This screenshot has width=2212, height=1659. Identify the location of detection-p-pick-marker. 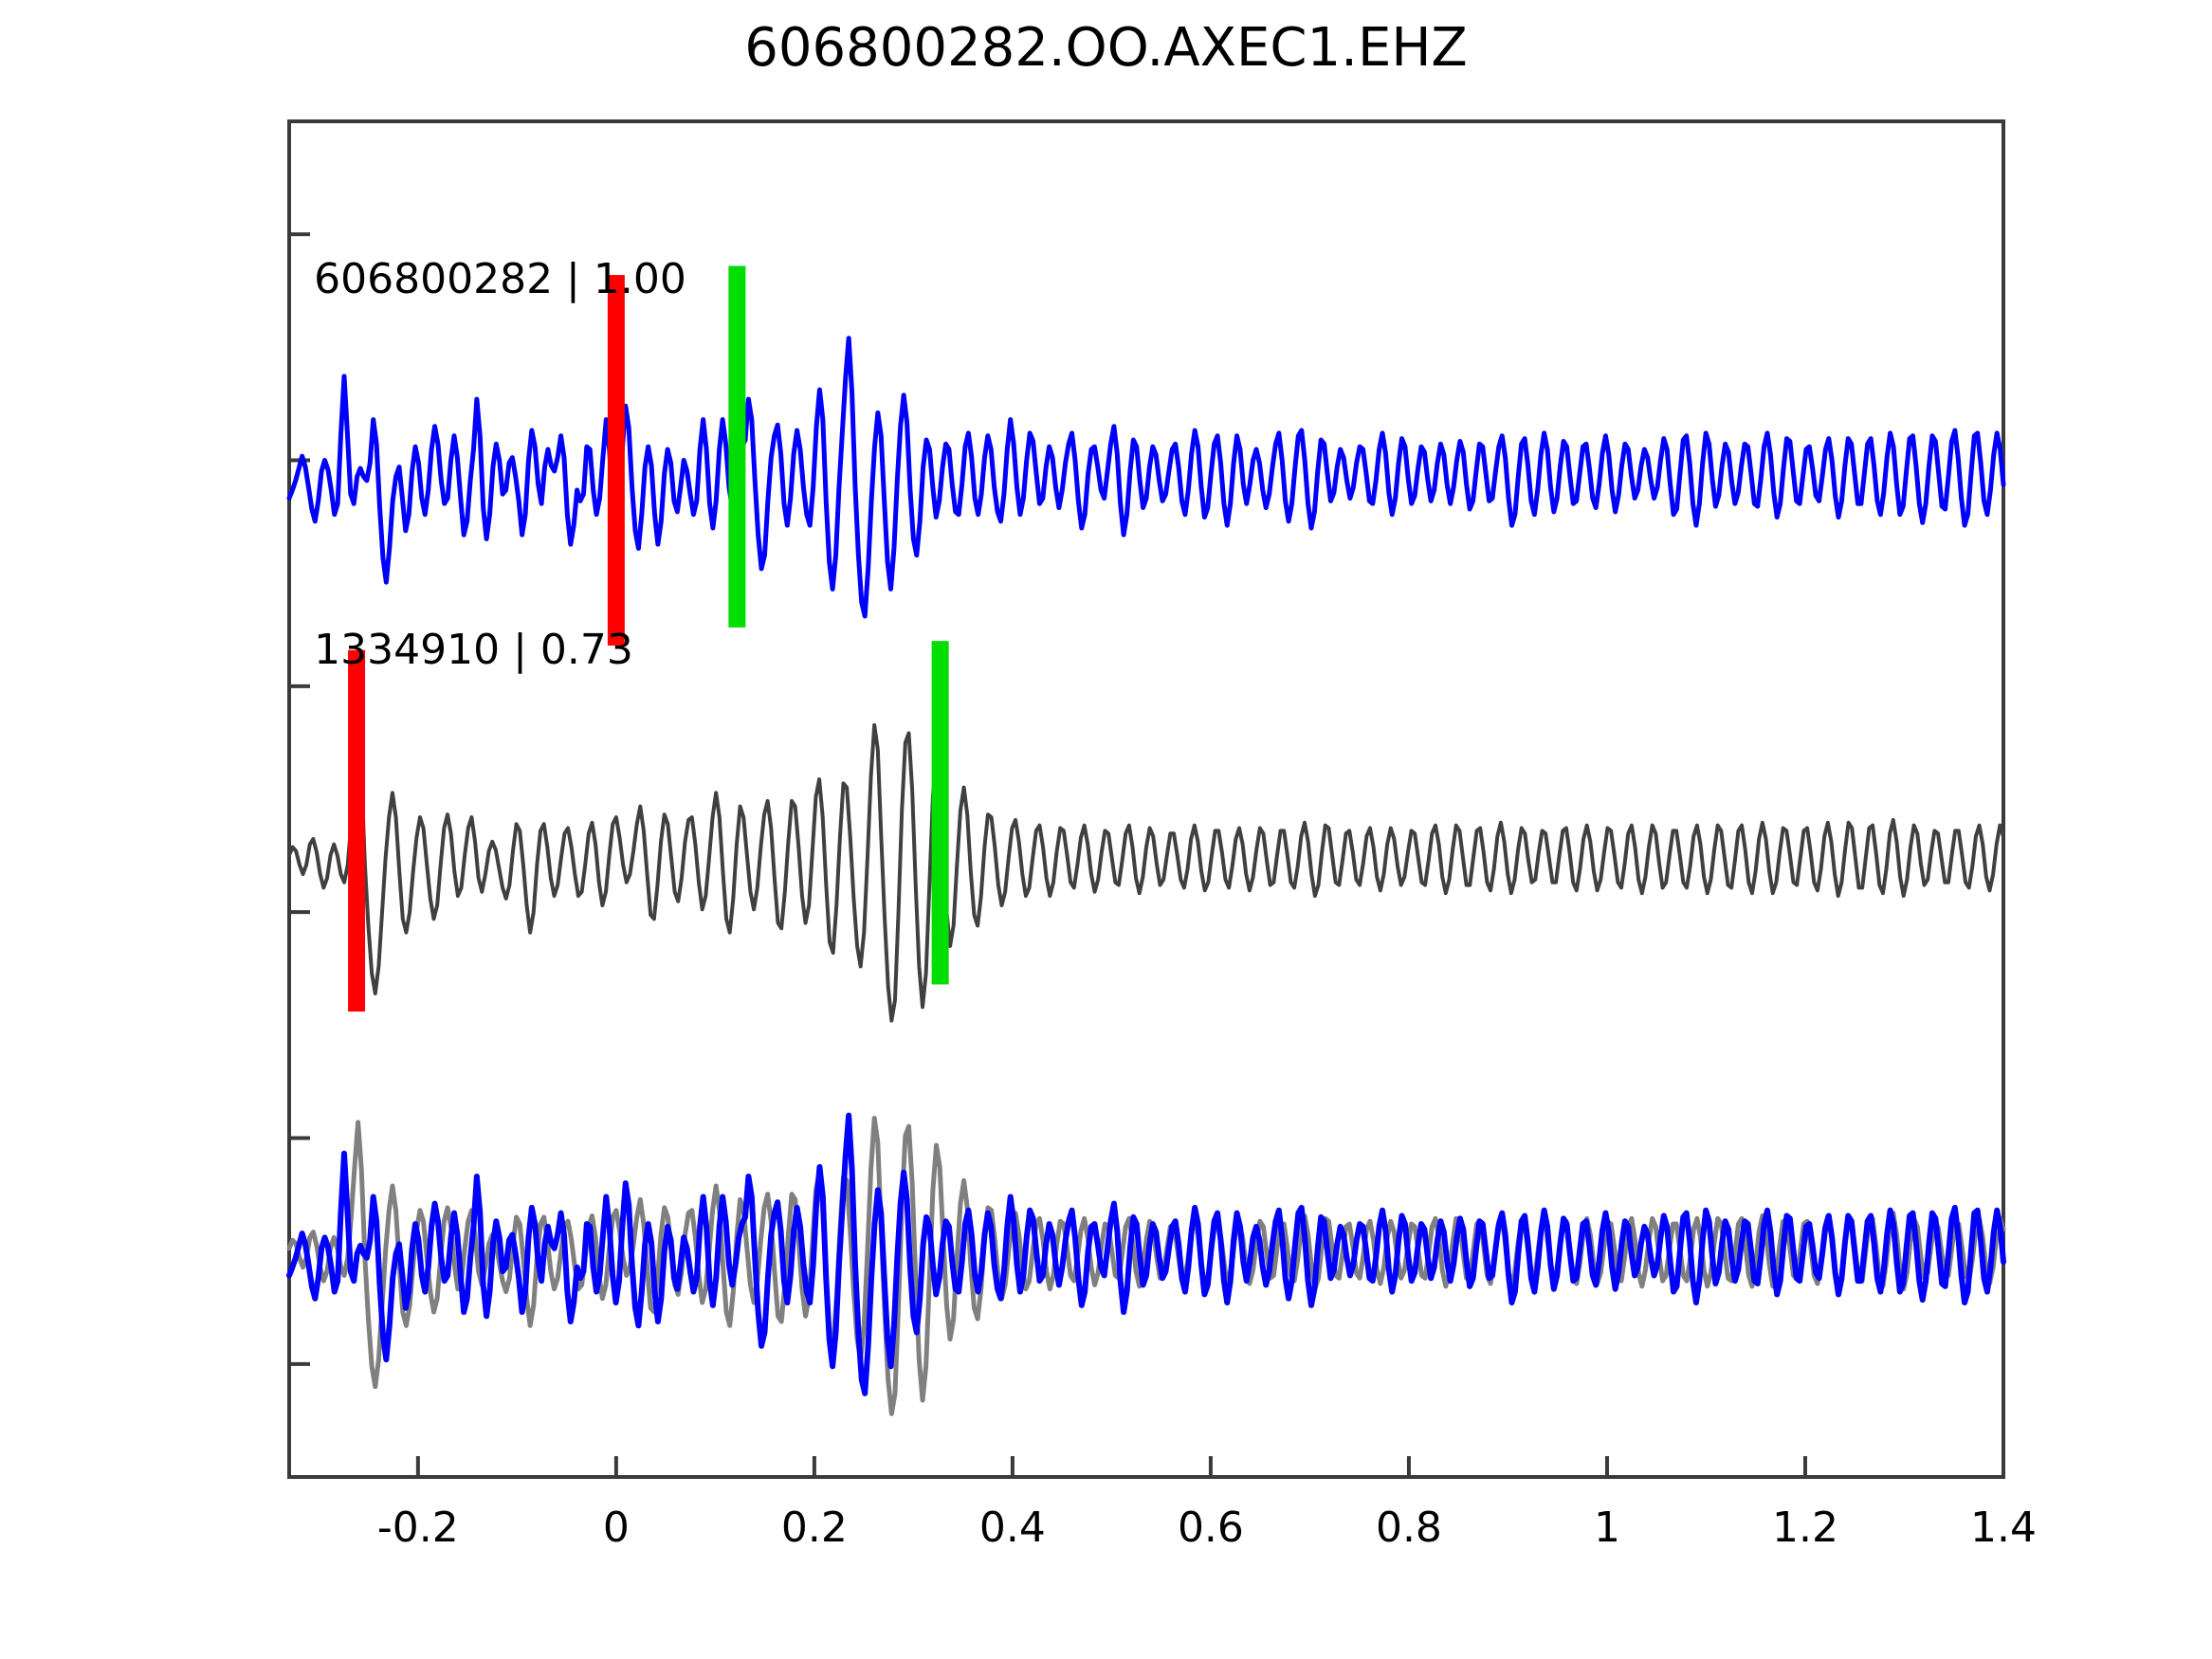
(357, 830).